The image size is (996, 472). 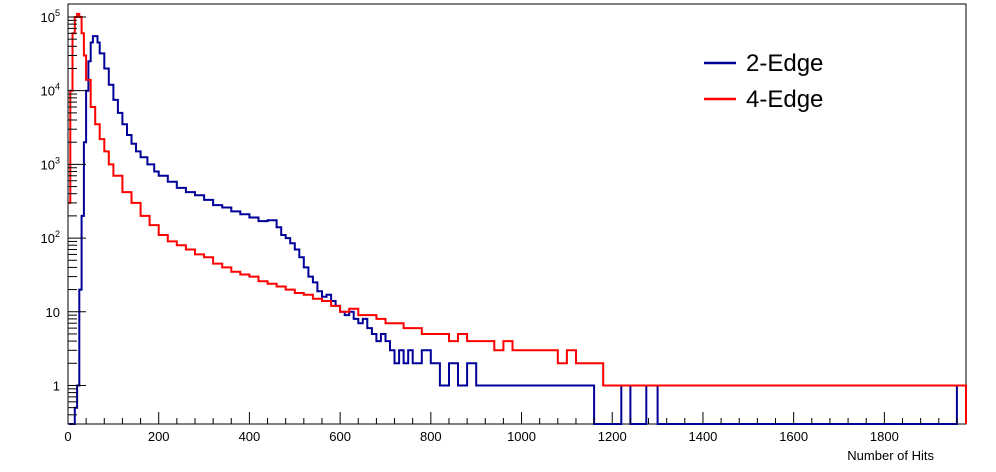 I want to click on y-tick-label: 10⁵, so click(x=50, y=16).